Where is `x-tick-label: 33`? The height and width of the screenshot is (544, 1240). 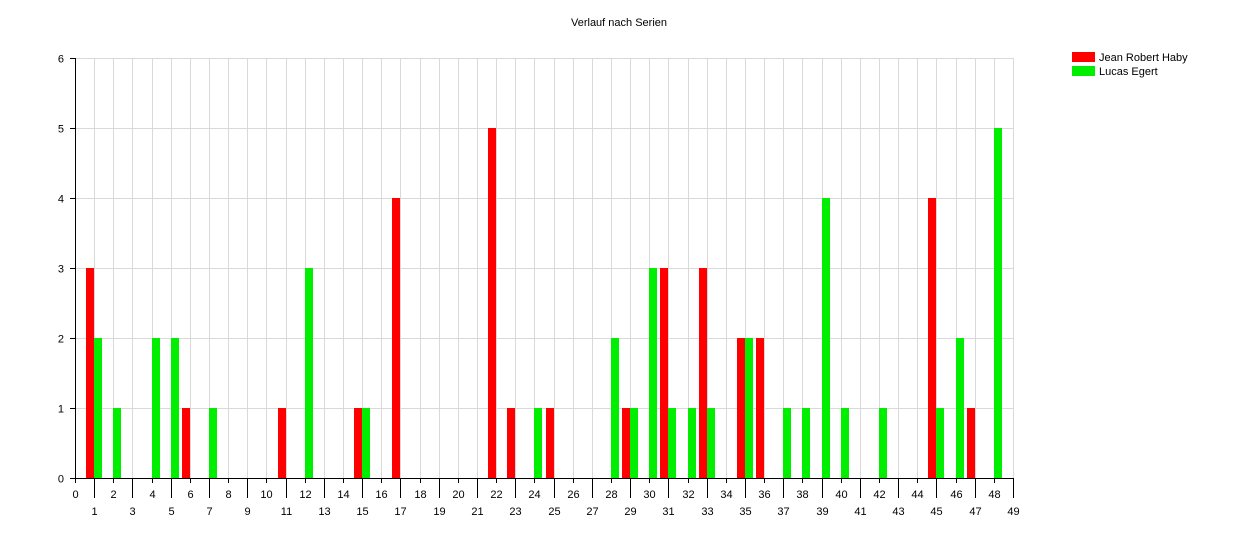
x-tick-label: 33 is located at coordinates (707, 512).